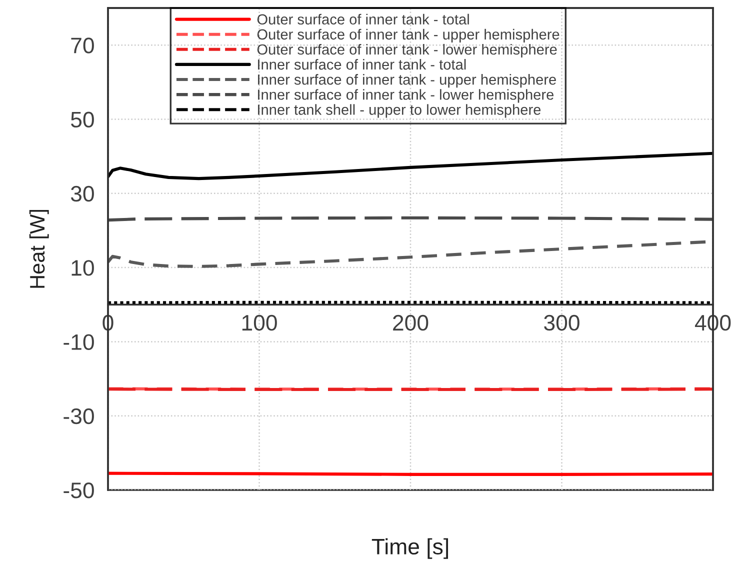 This screenshot has height=576, width=733. I want to click on legend-label: Inner surface of inner tank - total, so click(362, 64).